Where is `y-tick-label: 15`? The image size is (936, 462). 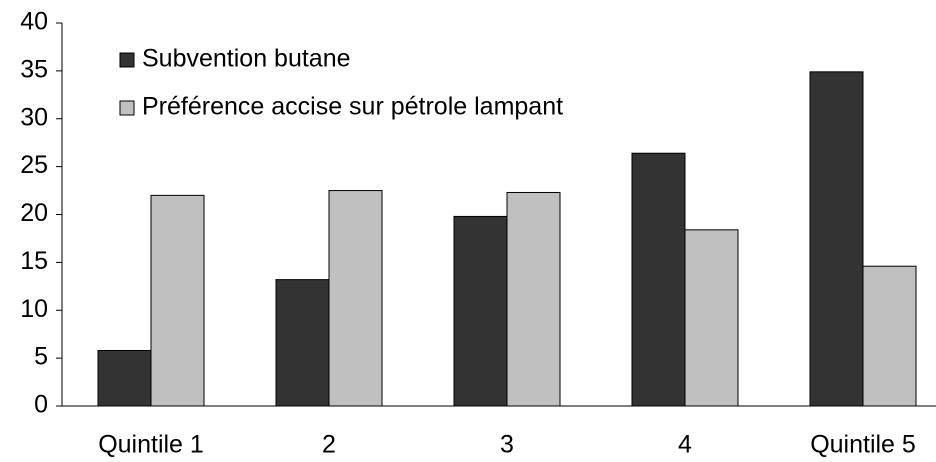
y-tick-label: 15 is located at coordinates (34, 261).